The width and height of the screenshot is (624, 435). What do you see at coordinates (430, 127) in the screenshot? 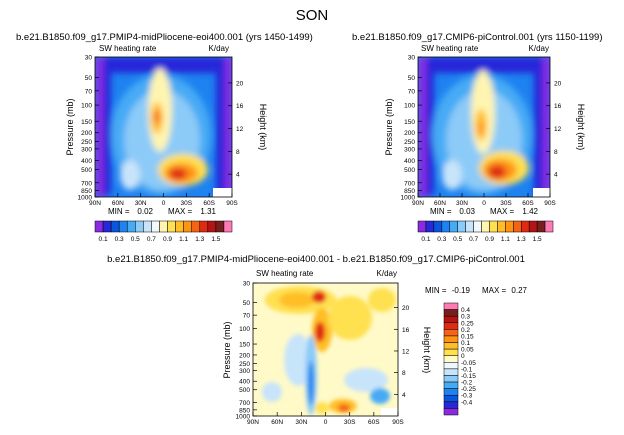
I see `field-left-deep` at bounding box center [430, 127].